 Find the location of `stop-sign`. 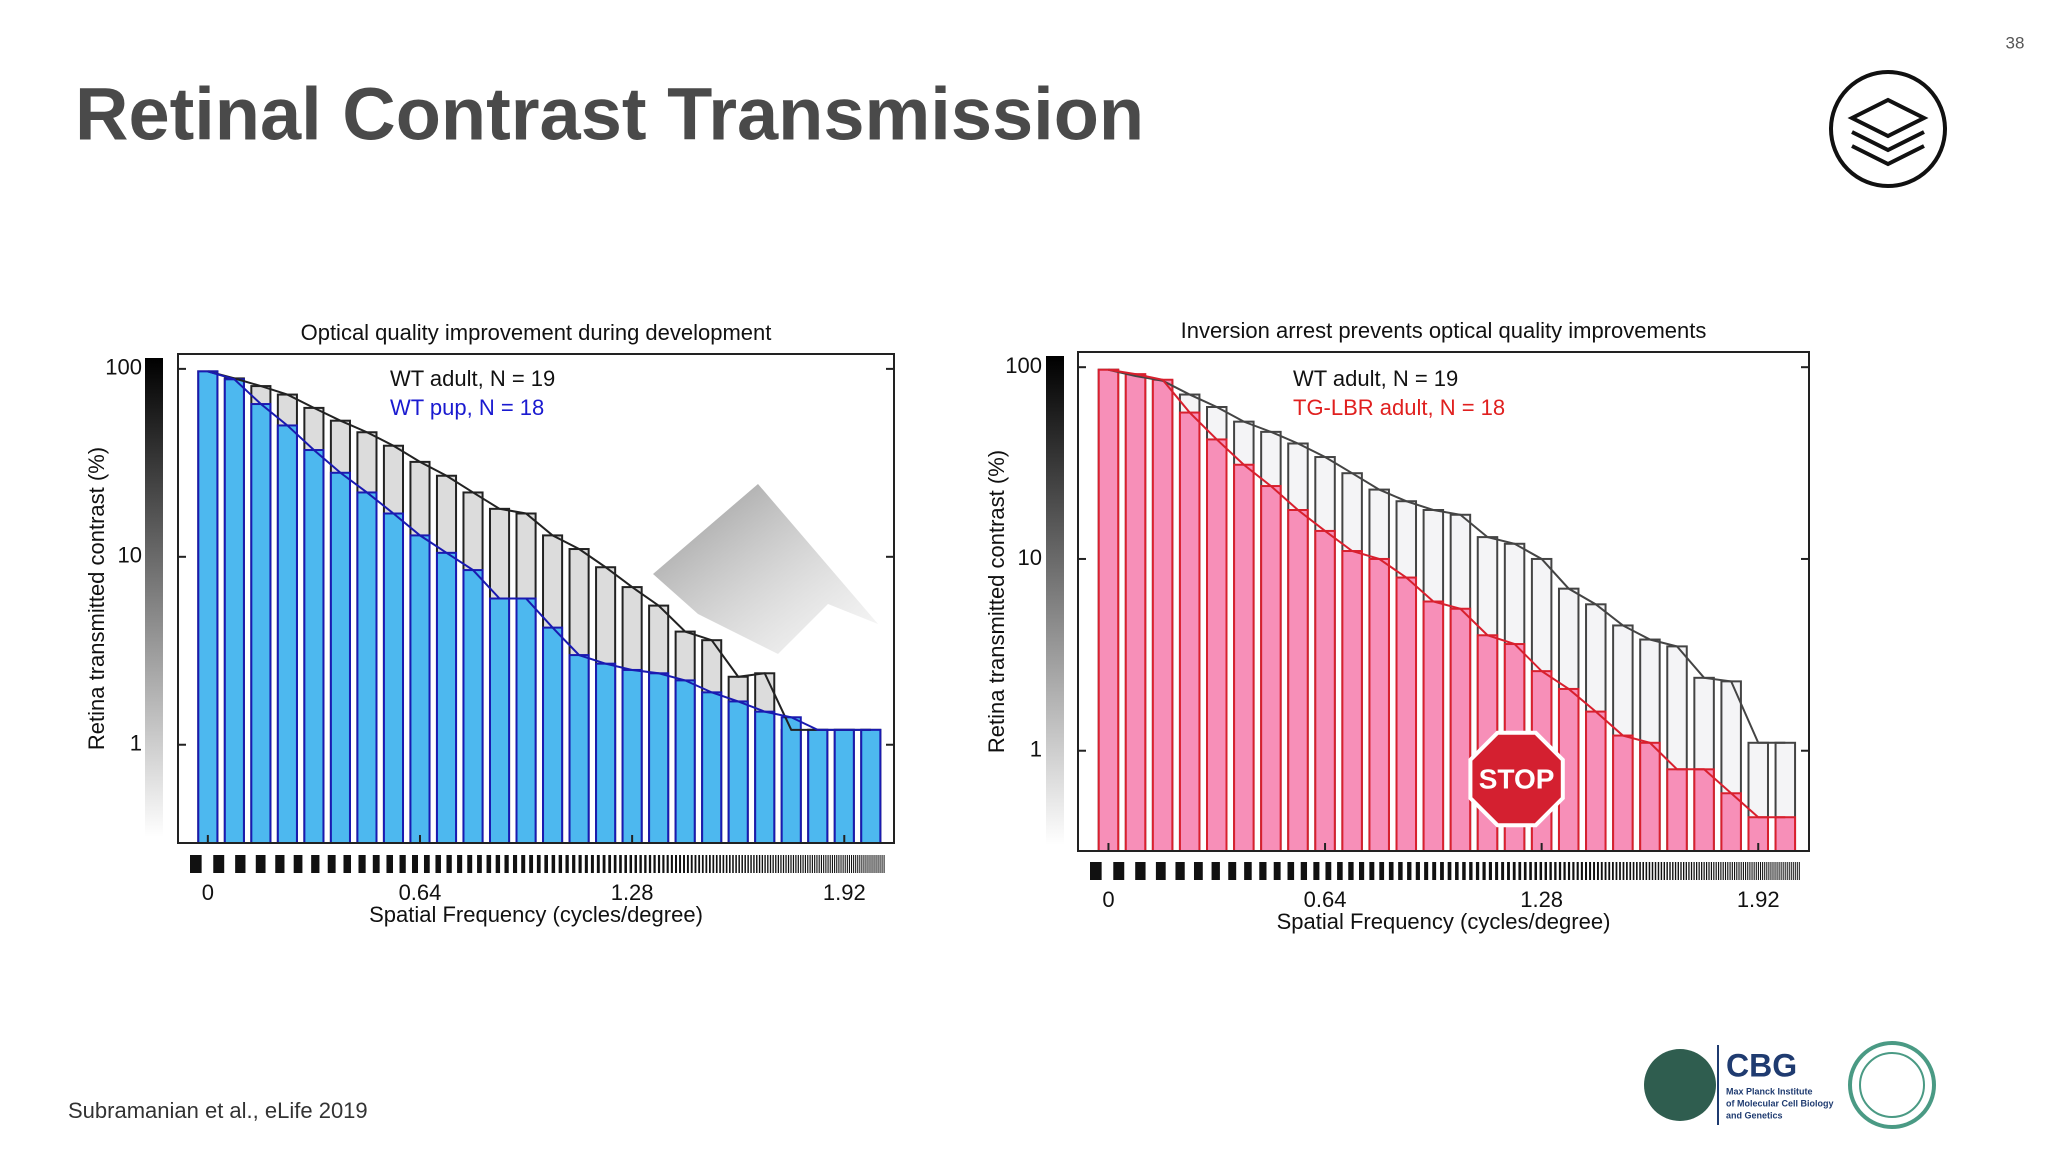

stop-sign is located at coordinates (1516, 779).